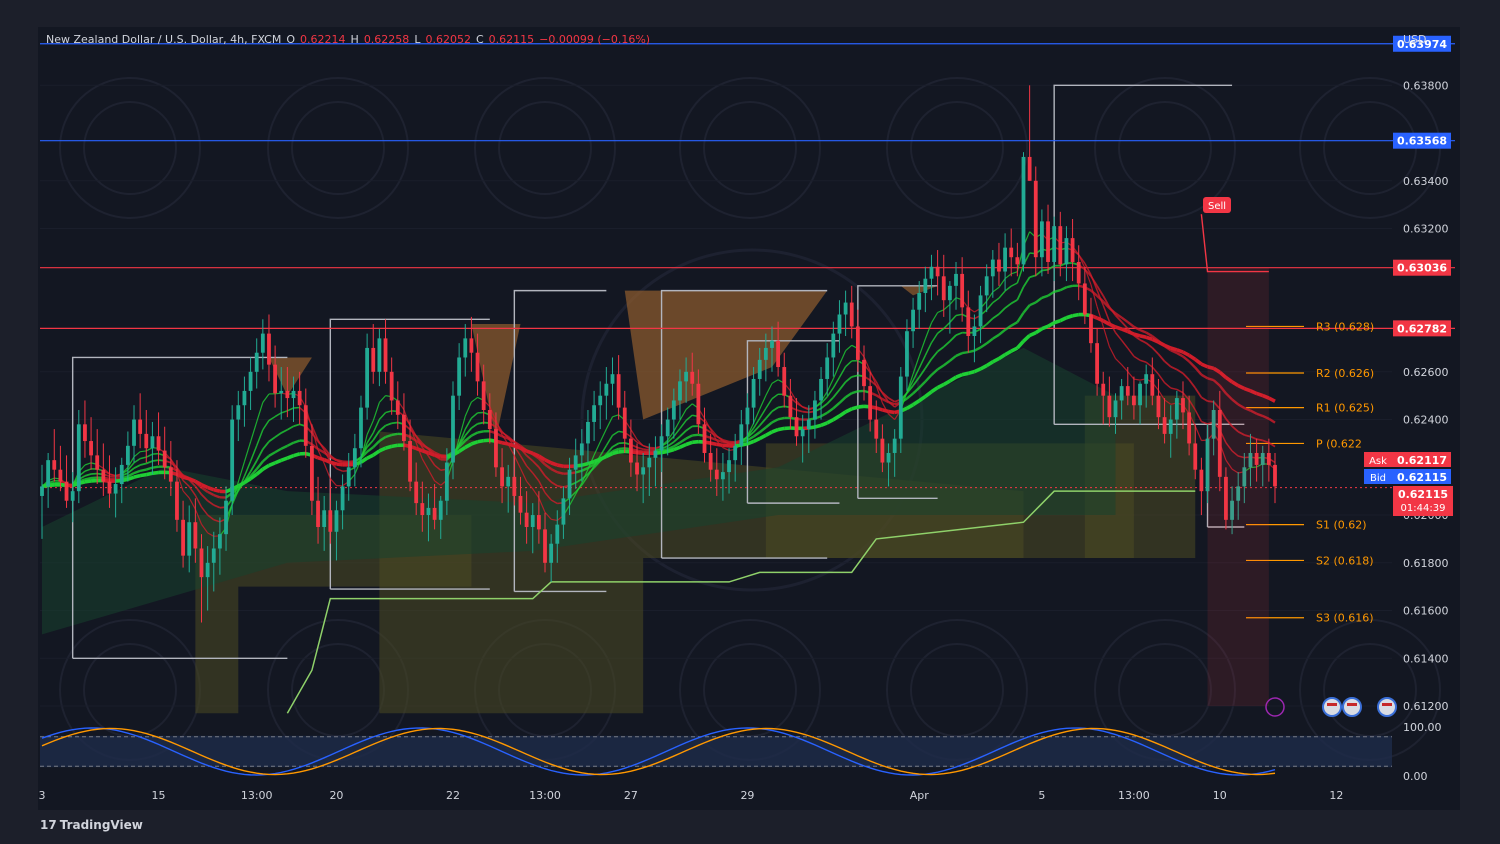 The width and height of the screenshot is (1500, 844). I want to click on open-value: 0.62214, so click(323, 39).